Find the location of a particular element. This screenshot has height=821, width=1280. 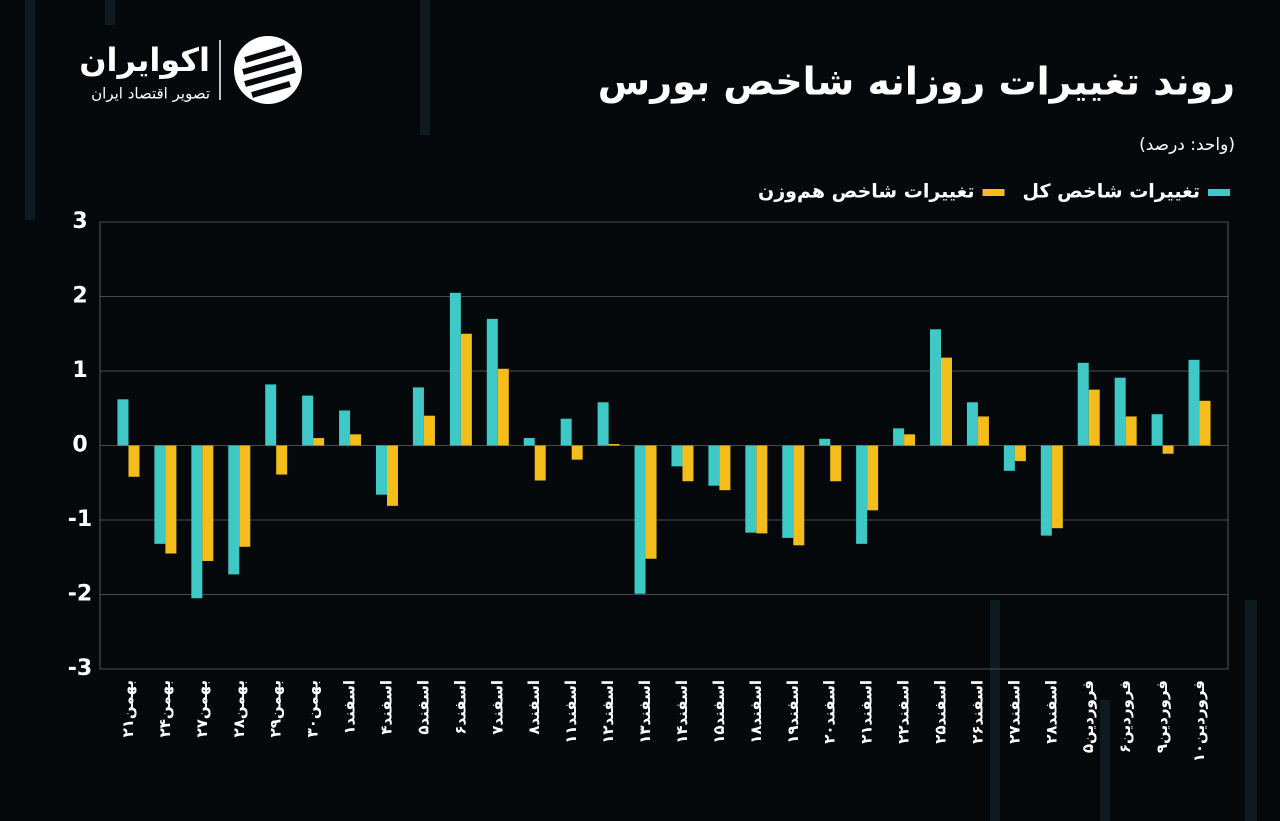

x-tick-label: اسفند۱۵ is located at coordinates (719, 712).